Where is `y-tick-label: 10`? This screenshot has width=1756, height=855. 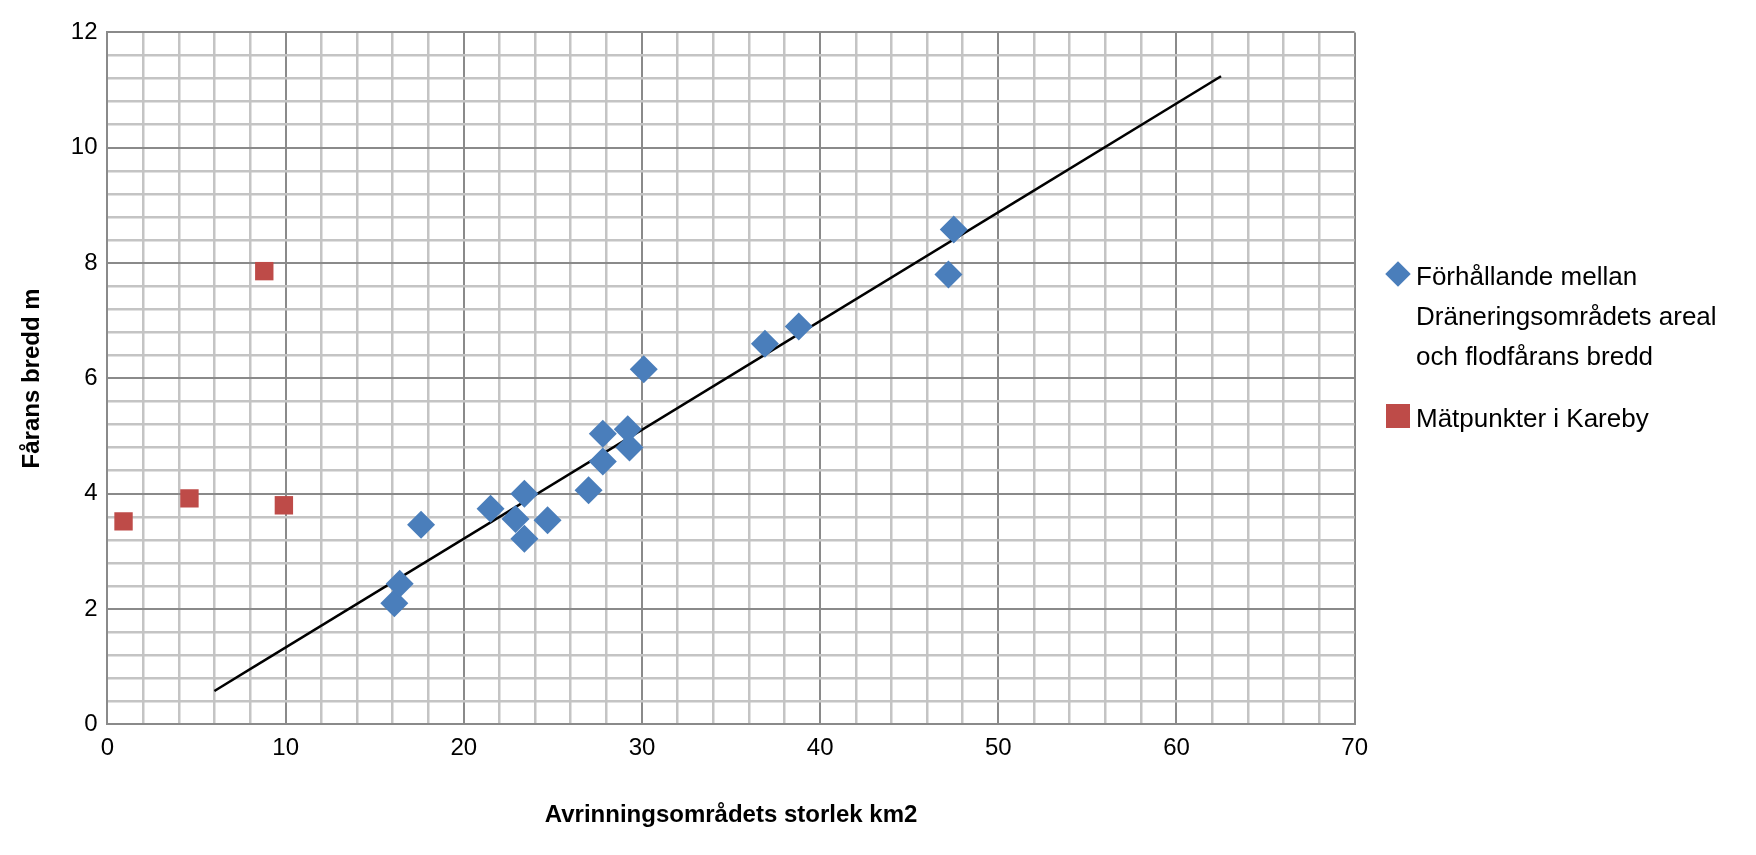
y-tick-label: 10 is located at coordinates (84, 146).